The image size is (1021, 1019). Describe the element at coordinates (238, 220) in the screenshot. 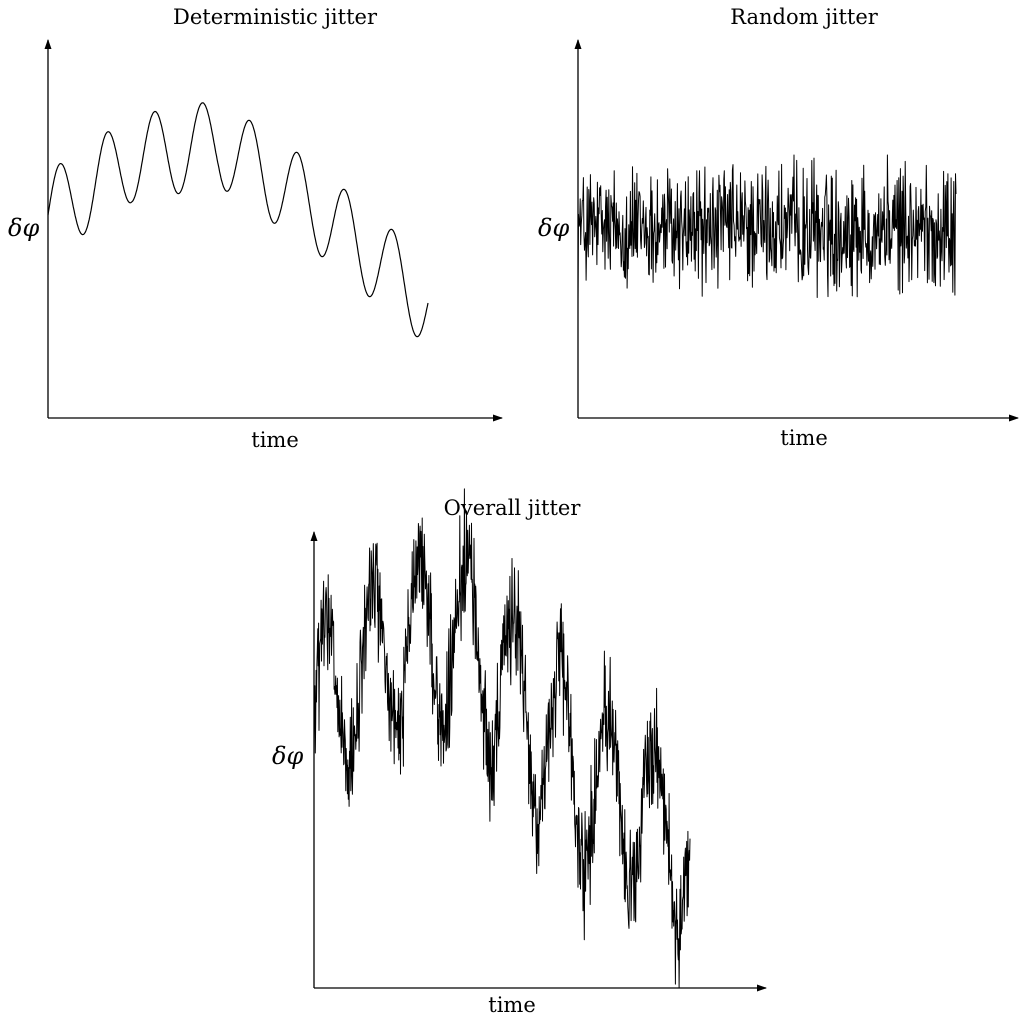

I see `deterministic-jitter-trace` at that location.